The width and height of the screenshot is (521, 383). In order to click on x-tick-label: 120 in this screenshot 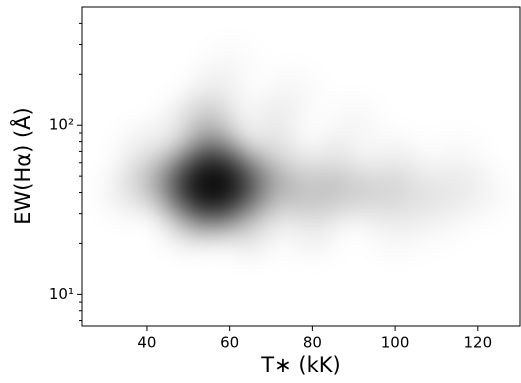, I will do `click(477, 343)`.